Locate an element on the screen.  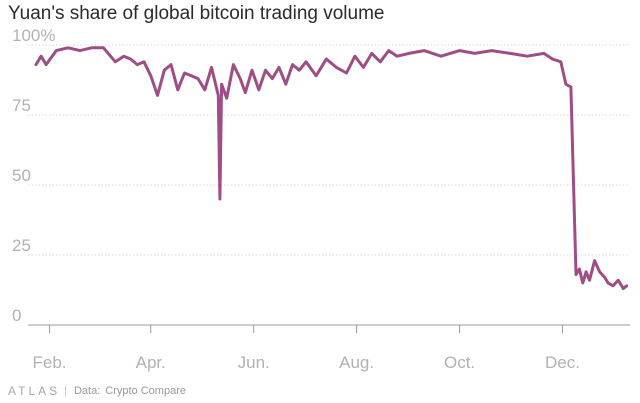
y-tick-label: 100% is located at coordinates (33, 35).